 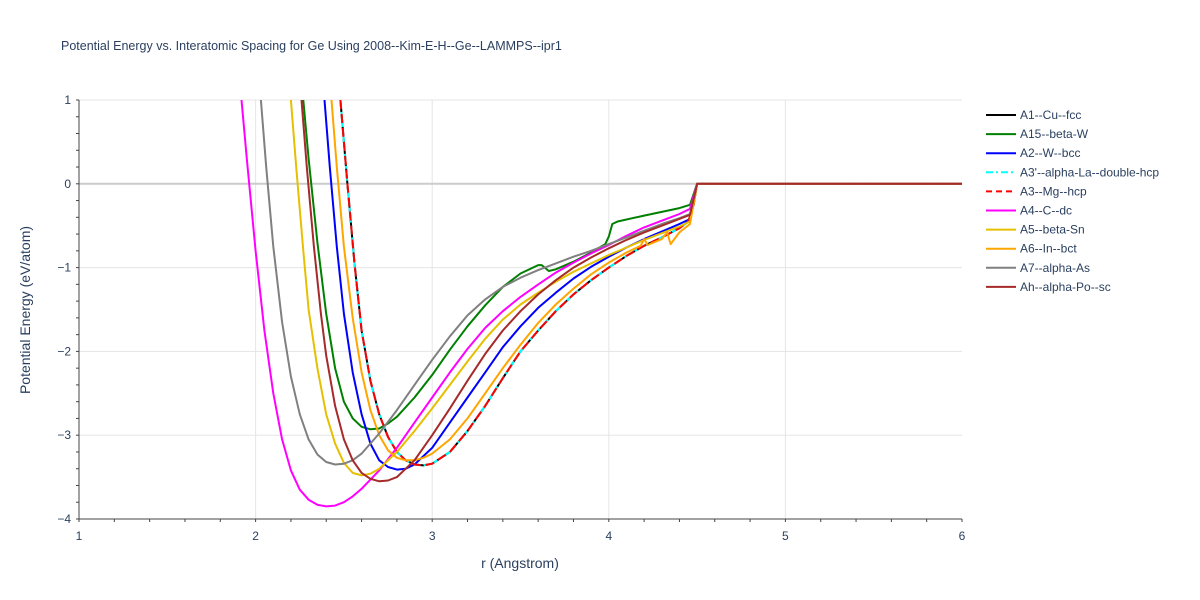 What do you see at coordinates (64, 519) in the screenshot?
I see `y-tick-label: −4` at bounding box center [64, 519].